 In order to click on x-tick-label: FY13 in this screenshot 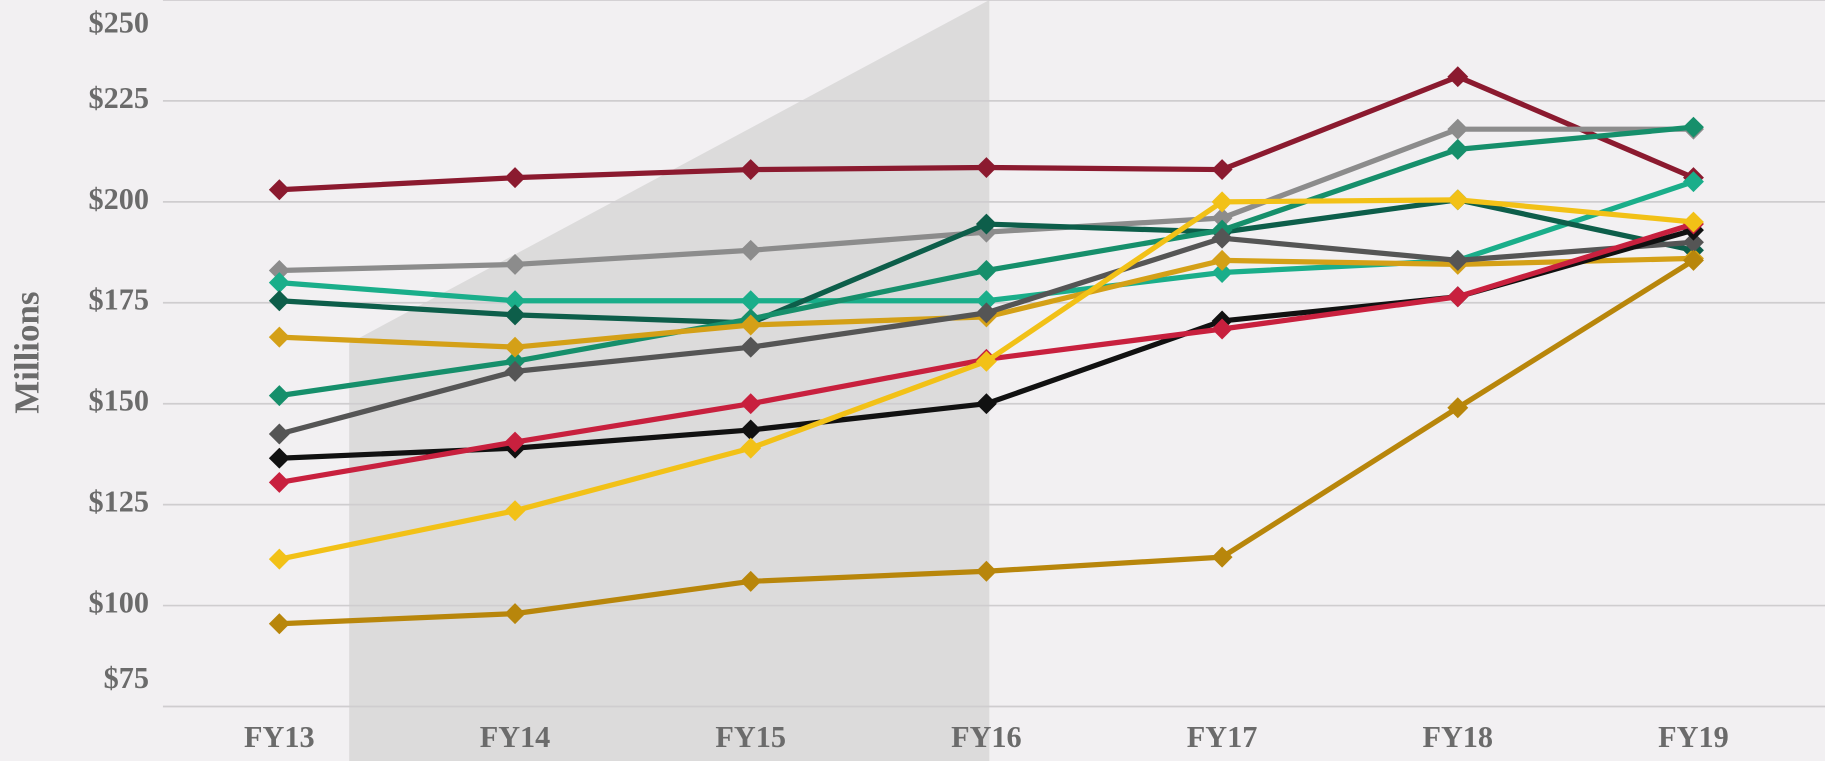, I will do `click(279, 737)`.